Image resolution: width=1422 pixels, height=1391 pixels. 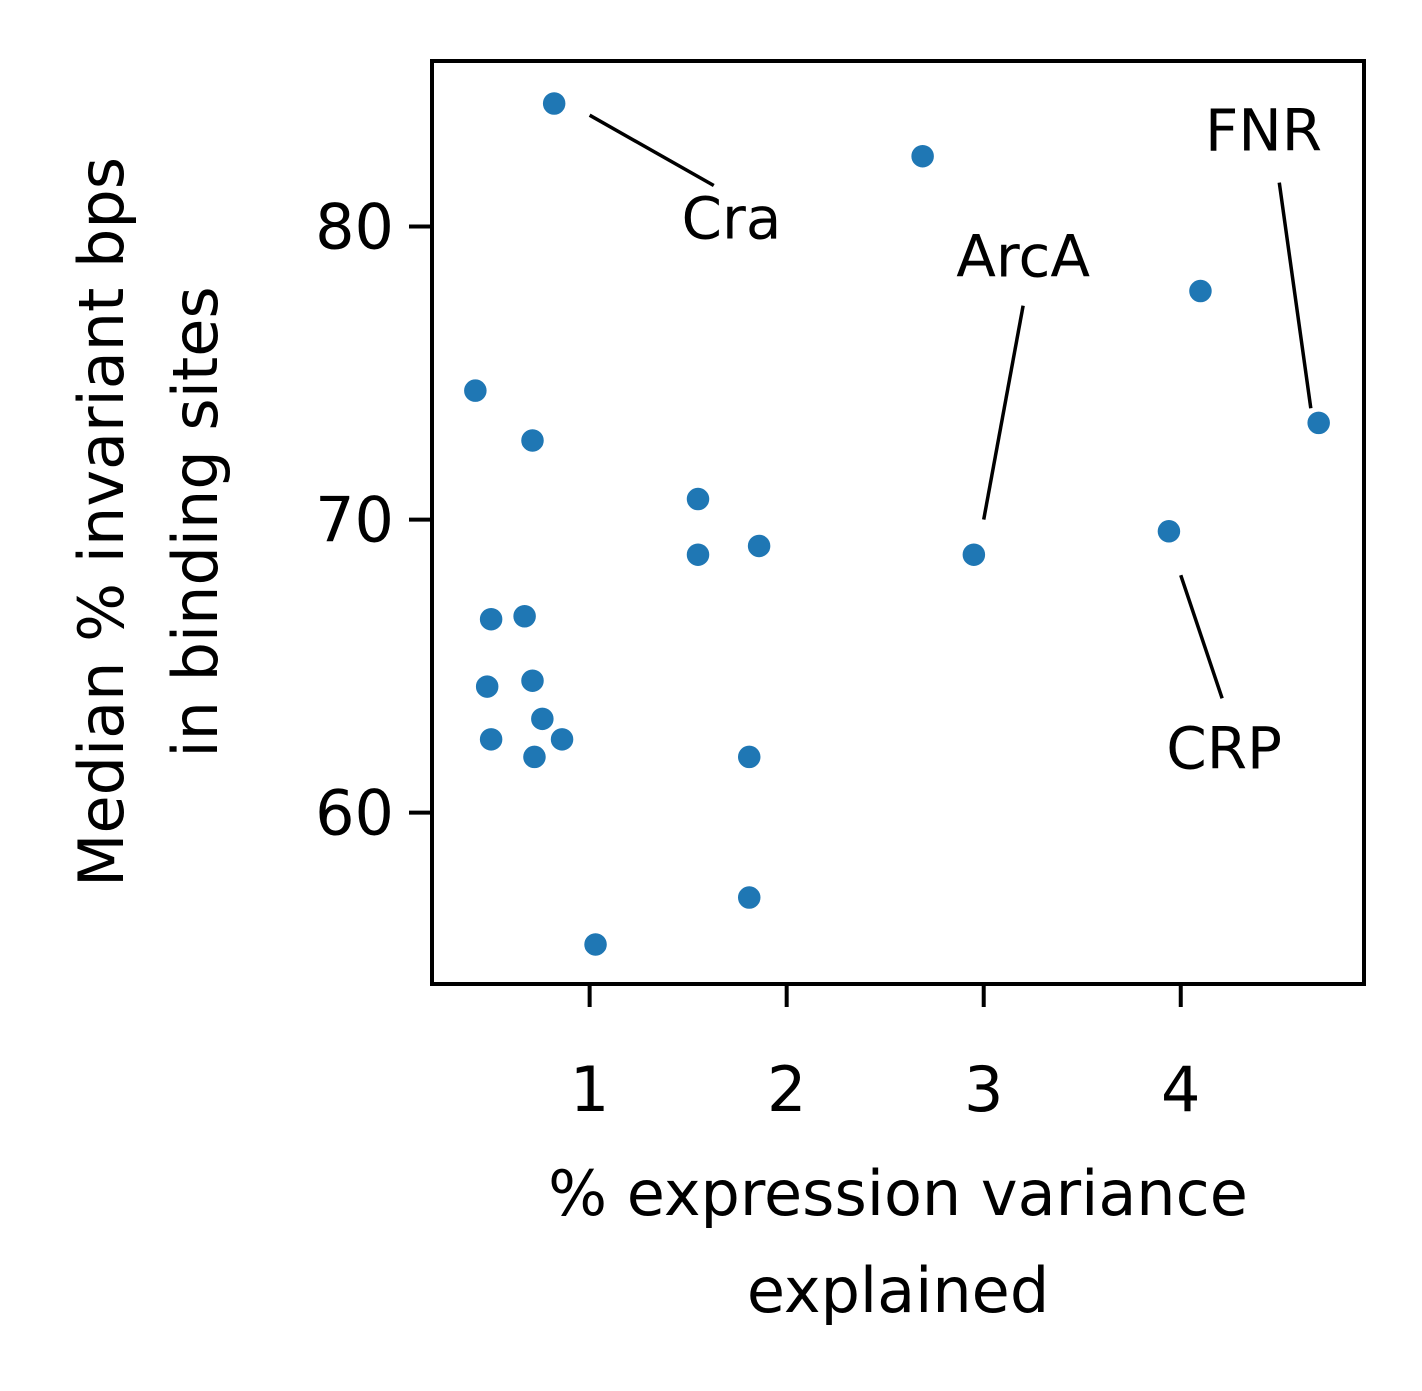 I want to click on x-tick-label: 3, so click(x=983, y=1089).